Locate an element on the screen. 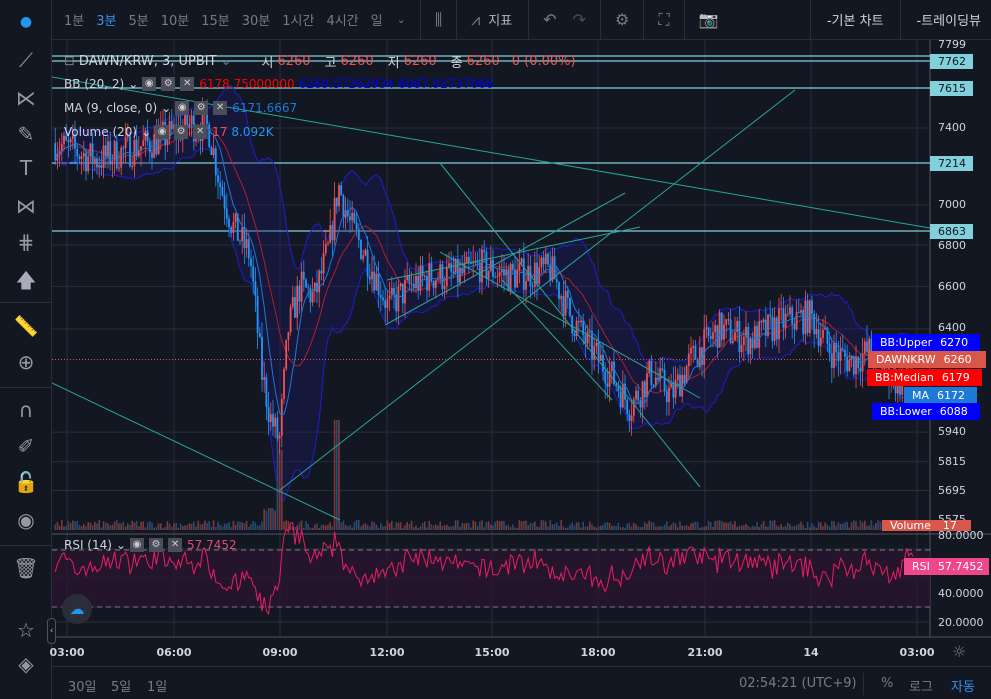 This screenshot has height=699, width=991. interval-day: 일 is located at coordinates (376, 21).